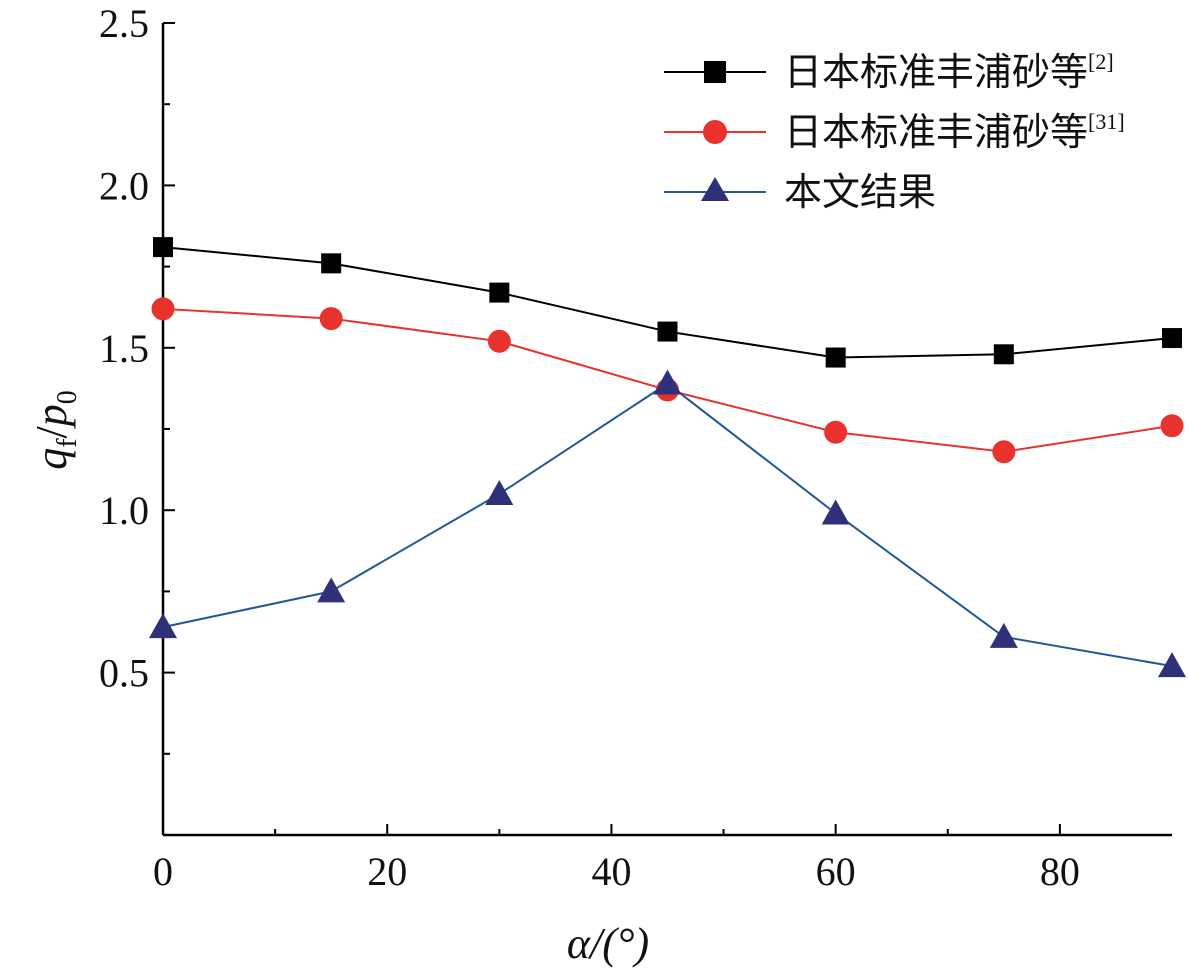 The height and width of the screenshot is (971, 1188). I want to click on x-tick-label: 40, so click(611, 871).